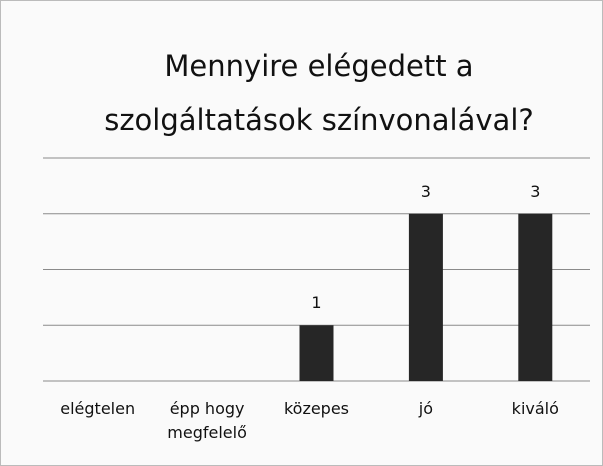 The image size is (603, 466). Describe the element at coordinates (207, 420) in the screenshot. I see `x-tick-label: épp hogy megfelelő` at that location.